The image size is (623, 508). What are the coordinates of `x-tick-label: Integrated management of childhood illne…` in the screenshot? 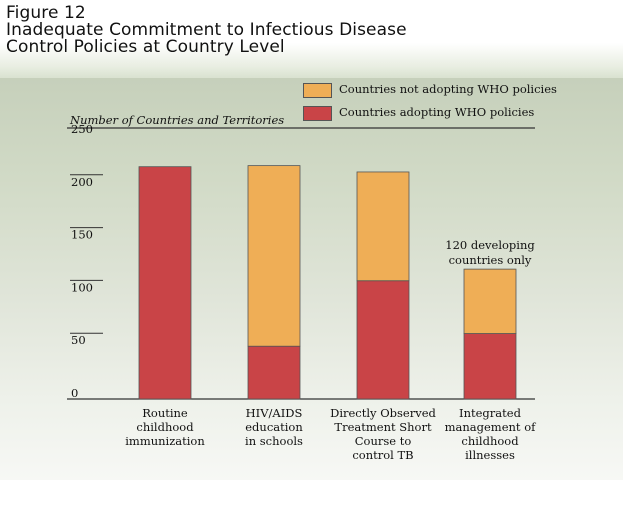 It's located at (490, 434).